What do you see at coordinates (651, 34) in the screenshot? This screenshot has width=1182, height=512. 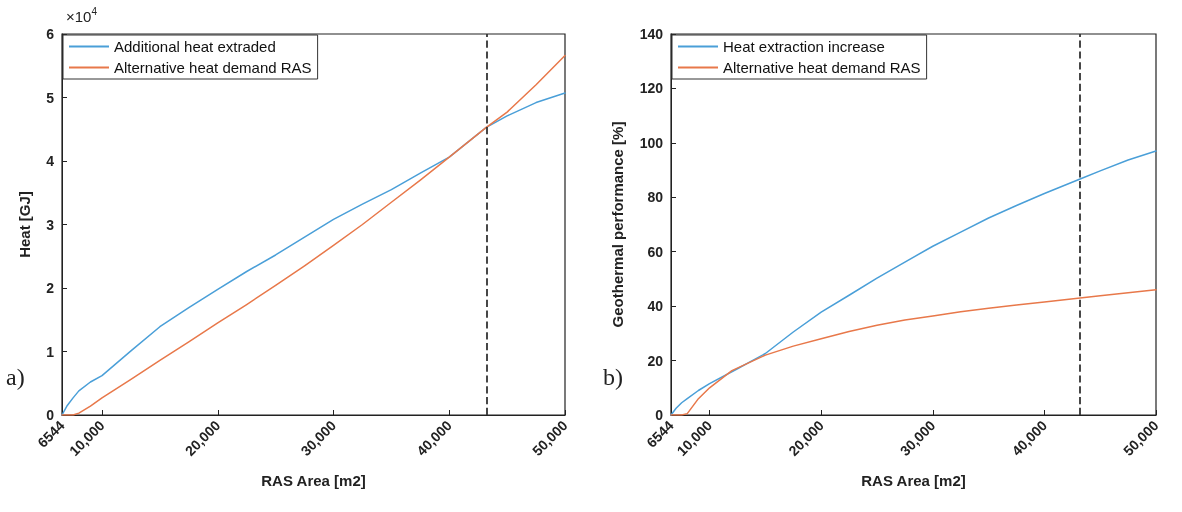 I see `y-tick-label: 140` at bounding box center [651, 34].